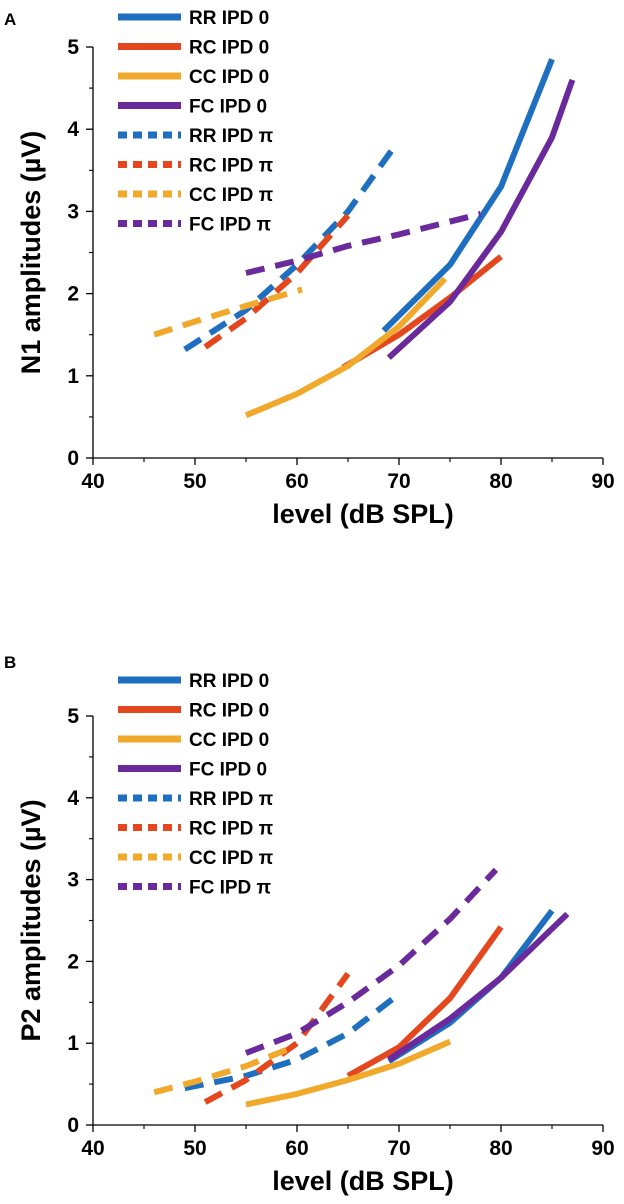 The width and height of the screenshot is (624, 1204). What do you see at coordinates (31, 253) in the screenshot?
I see `y-axis-title: N1 amplitudes (µV)` at bounding box center [31, 253].